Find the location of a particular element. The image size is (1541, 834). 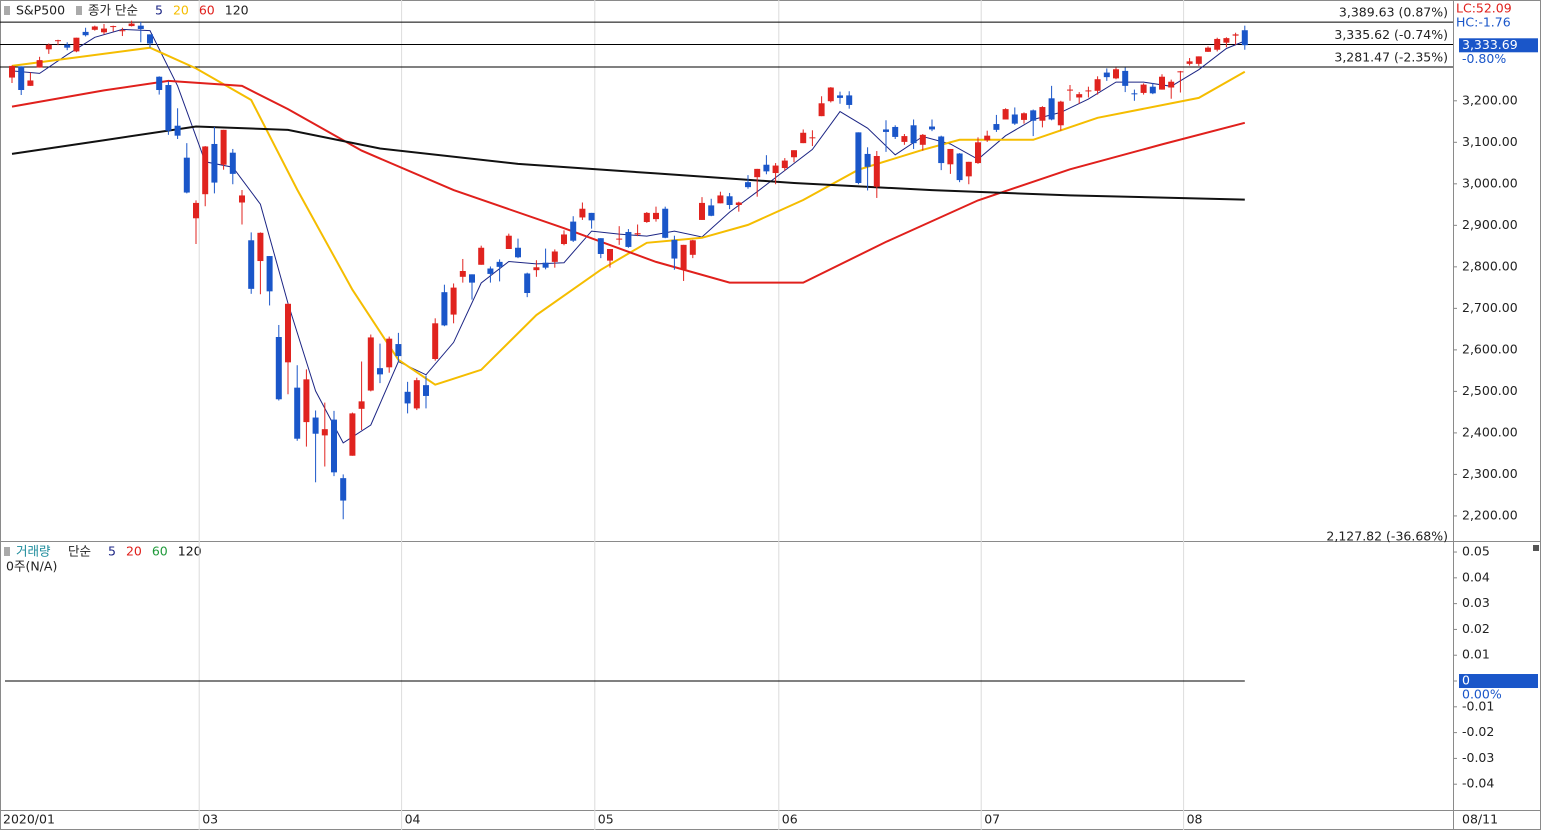

x-tick-label: 04 is located at coordinates (413, 819).